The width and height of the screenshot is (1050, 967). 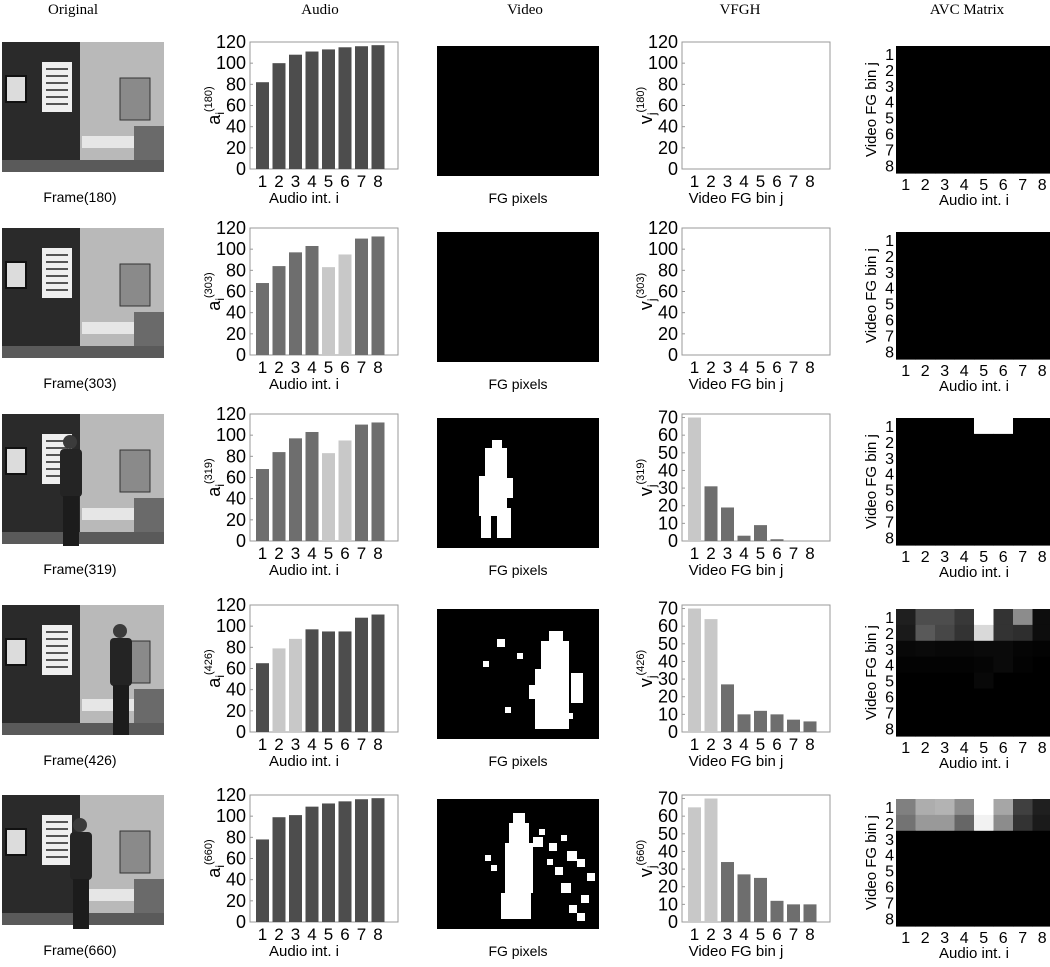 What do you see at coordinates (236, 711) in the screenshot?
I see `audio-ytick-label: 20` at bounding box center [236, 711].